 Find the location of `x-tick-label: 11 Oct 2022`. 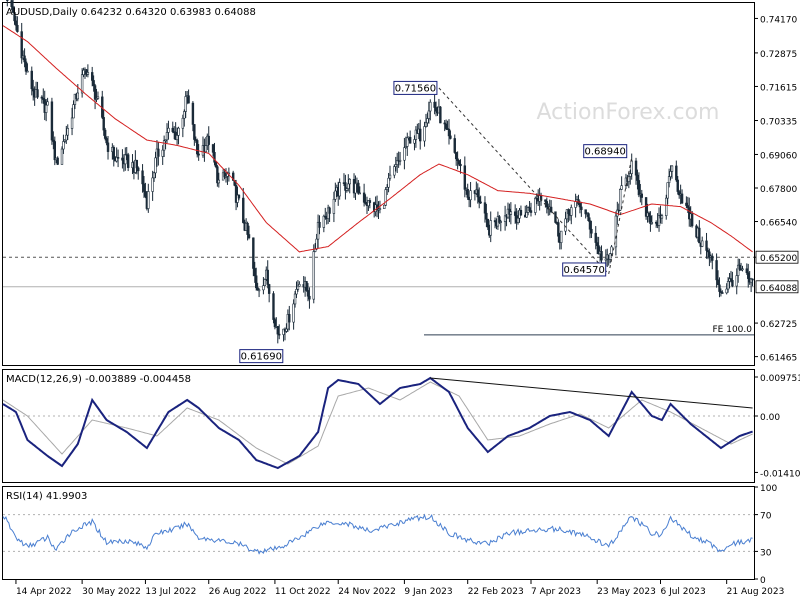

x-tick-label: 11 Oct 2022 is located at coordinates (303, 592).